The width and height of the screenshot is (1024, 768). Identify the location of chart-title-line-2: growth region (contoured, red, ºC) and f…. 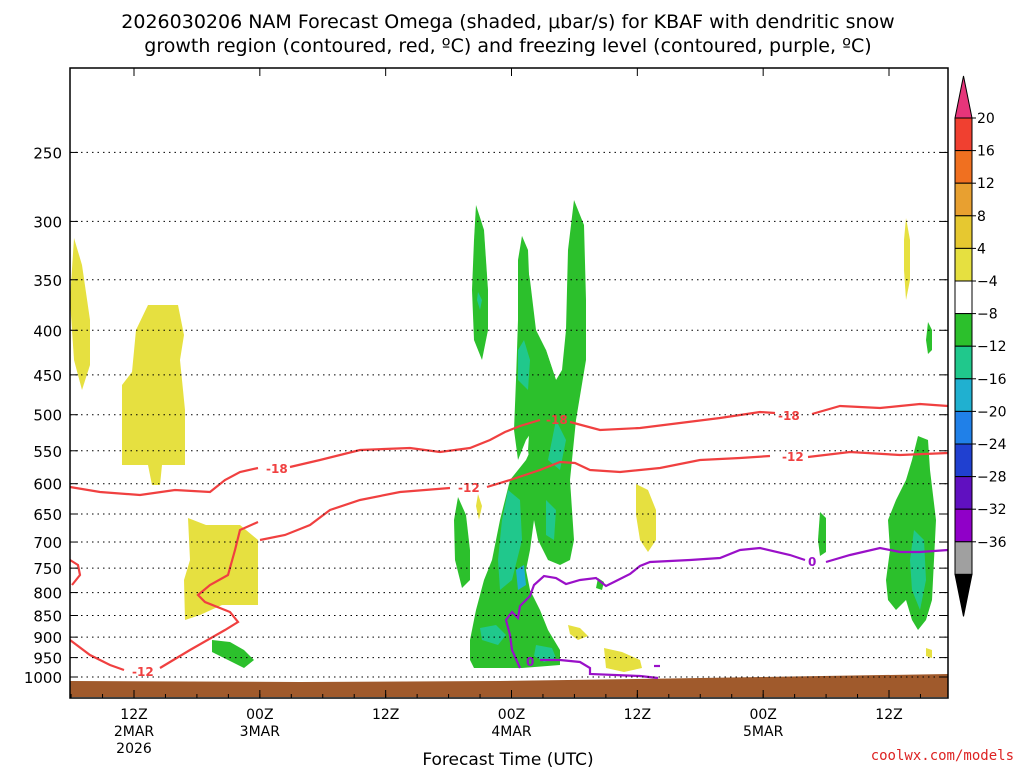
(507, 46).